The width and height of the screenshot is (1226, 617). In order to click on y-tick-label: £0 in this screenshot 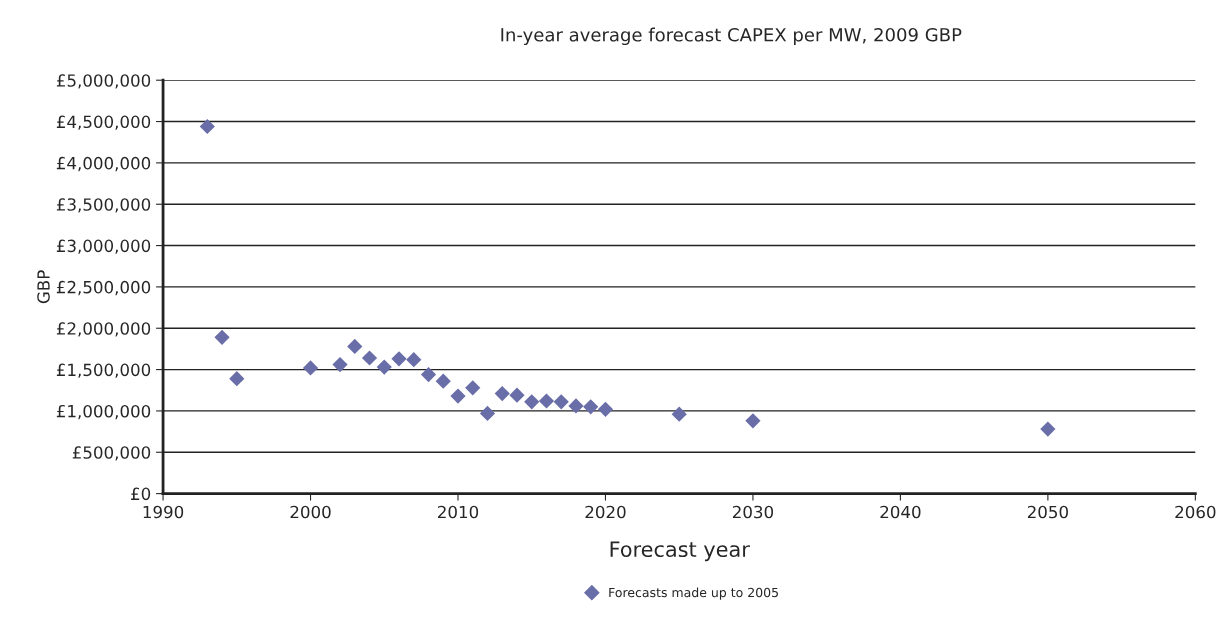, I will do `click(141, 494)`.